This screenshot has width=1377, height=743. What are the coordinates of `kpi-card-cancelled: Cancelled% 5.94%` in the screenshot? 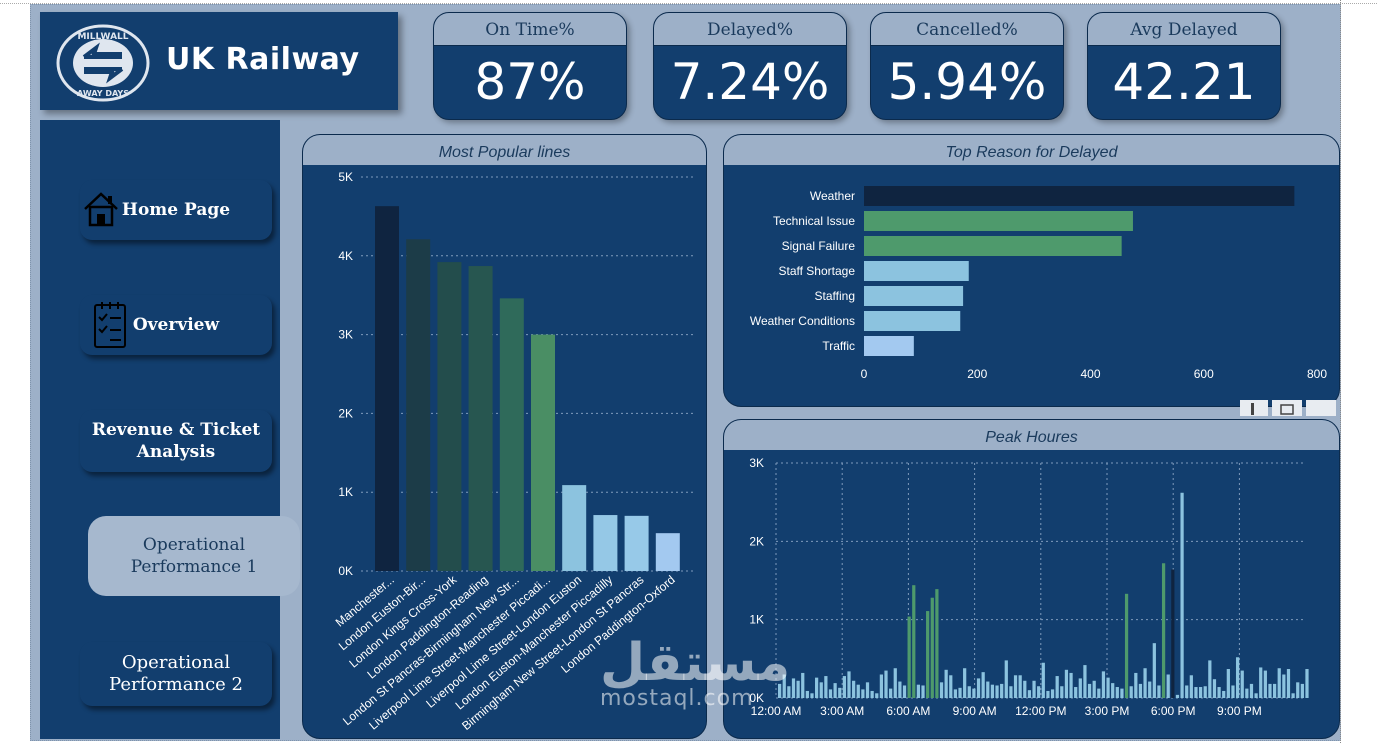 It's located at (967, 66).